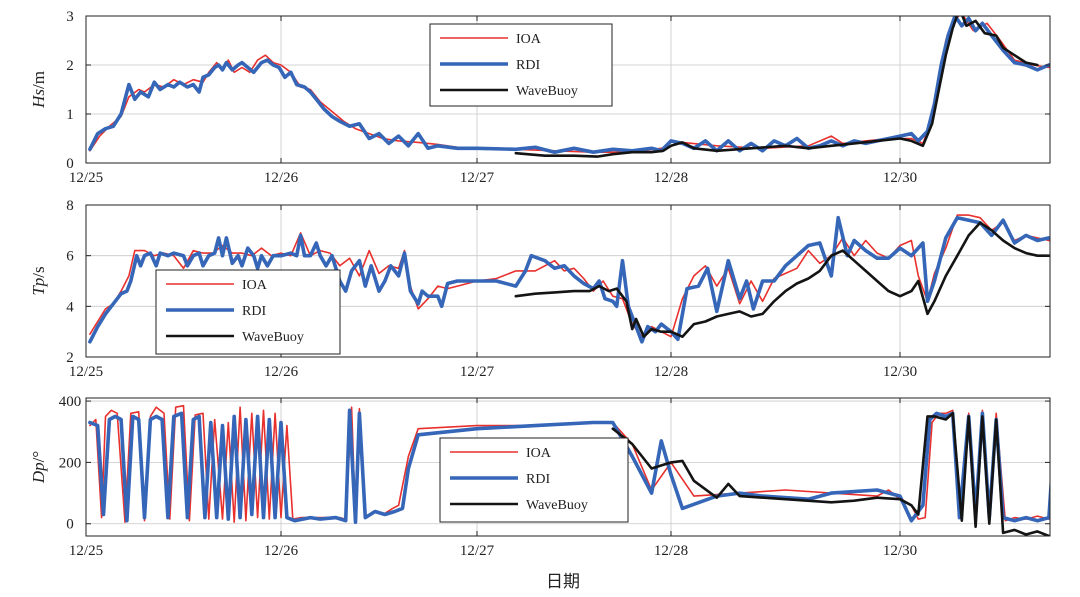 This screenshot has width=1080, height=597. I want to click on y-tick-label: 4, so click(70, 307).